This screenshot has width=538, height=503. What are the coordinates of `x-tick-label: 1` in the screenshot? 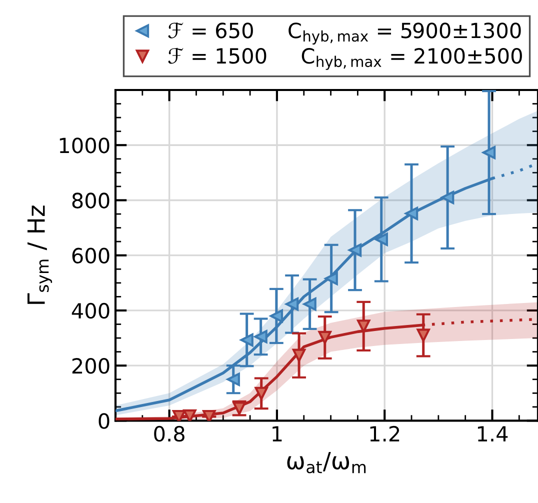 It's located at (277, 434).